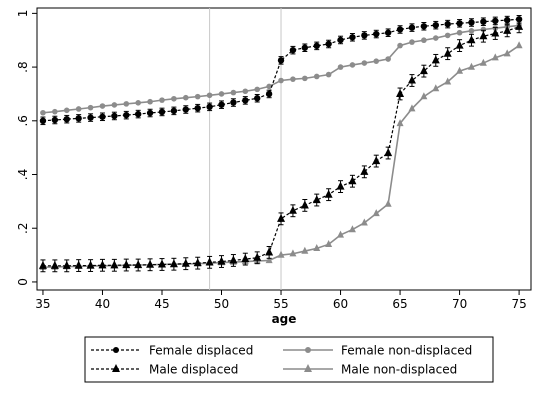 The width and height of the screenshot is (549, 404). Describe the element at coordinates (23, 228) in the screenshot. I see `y-tick-label: .2` at that location.